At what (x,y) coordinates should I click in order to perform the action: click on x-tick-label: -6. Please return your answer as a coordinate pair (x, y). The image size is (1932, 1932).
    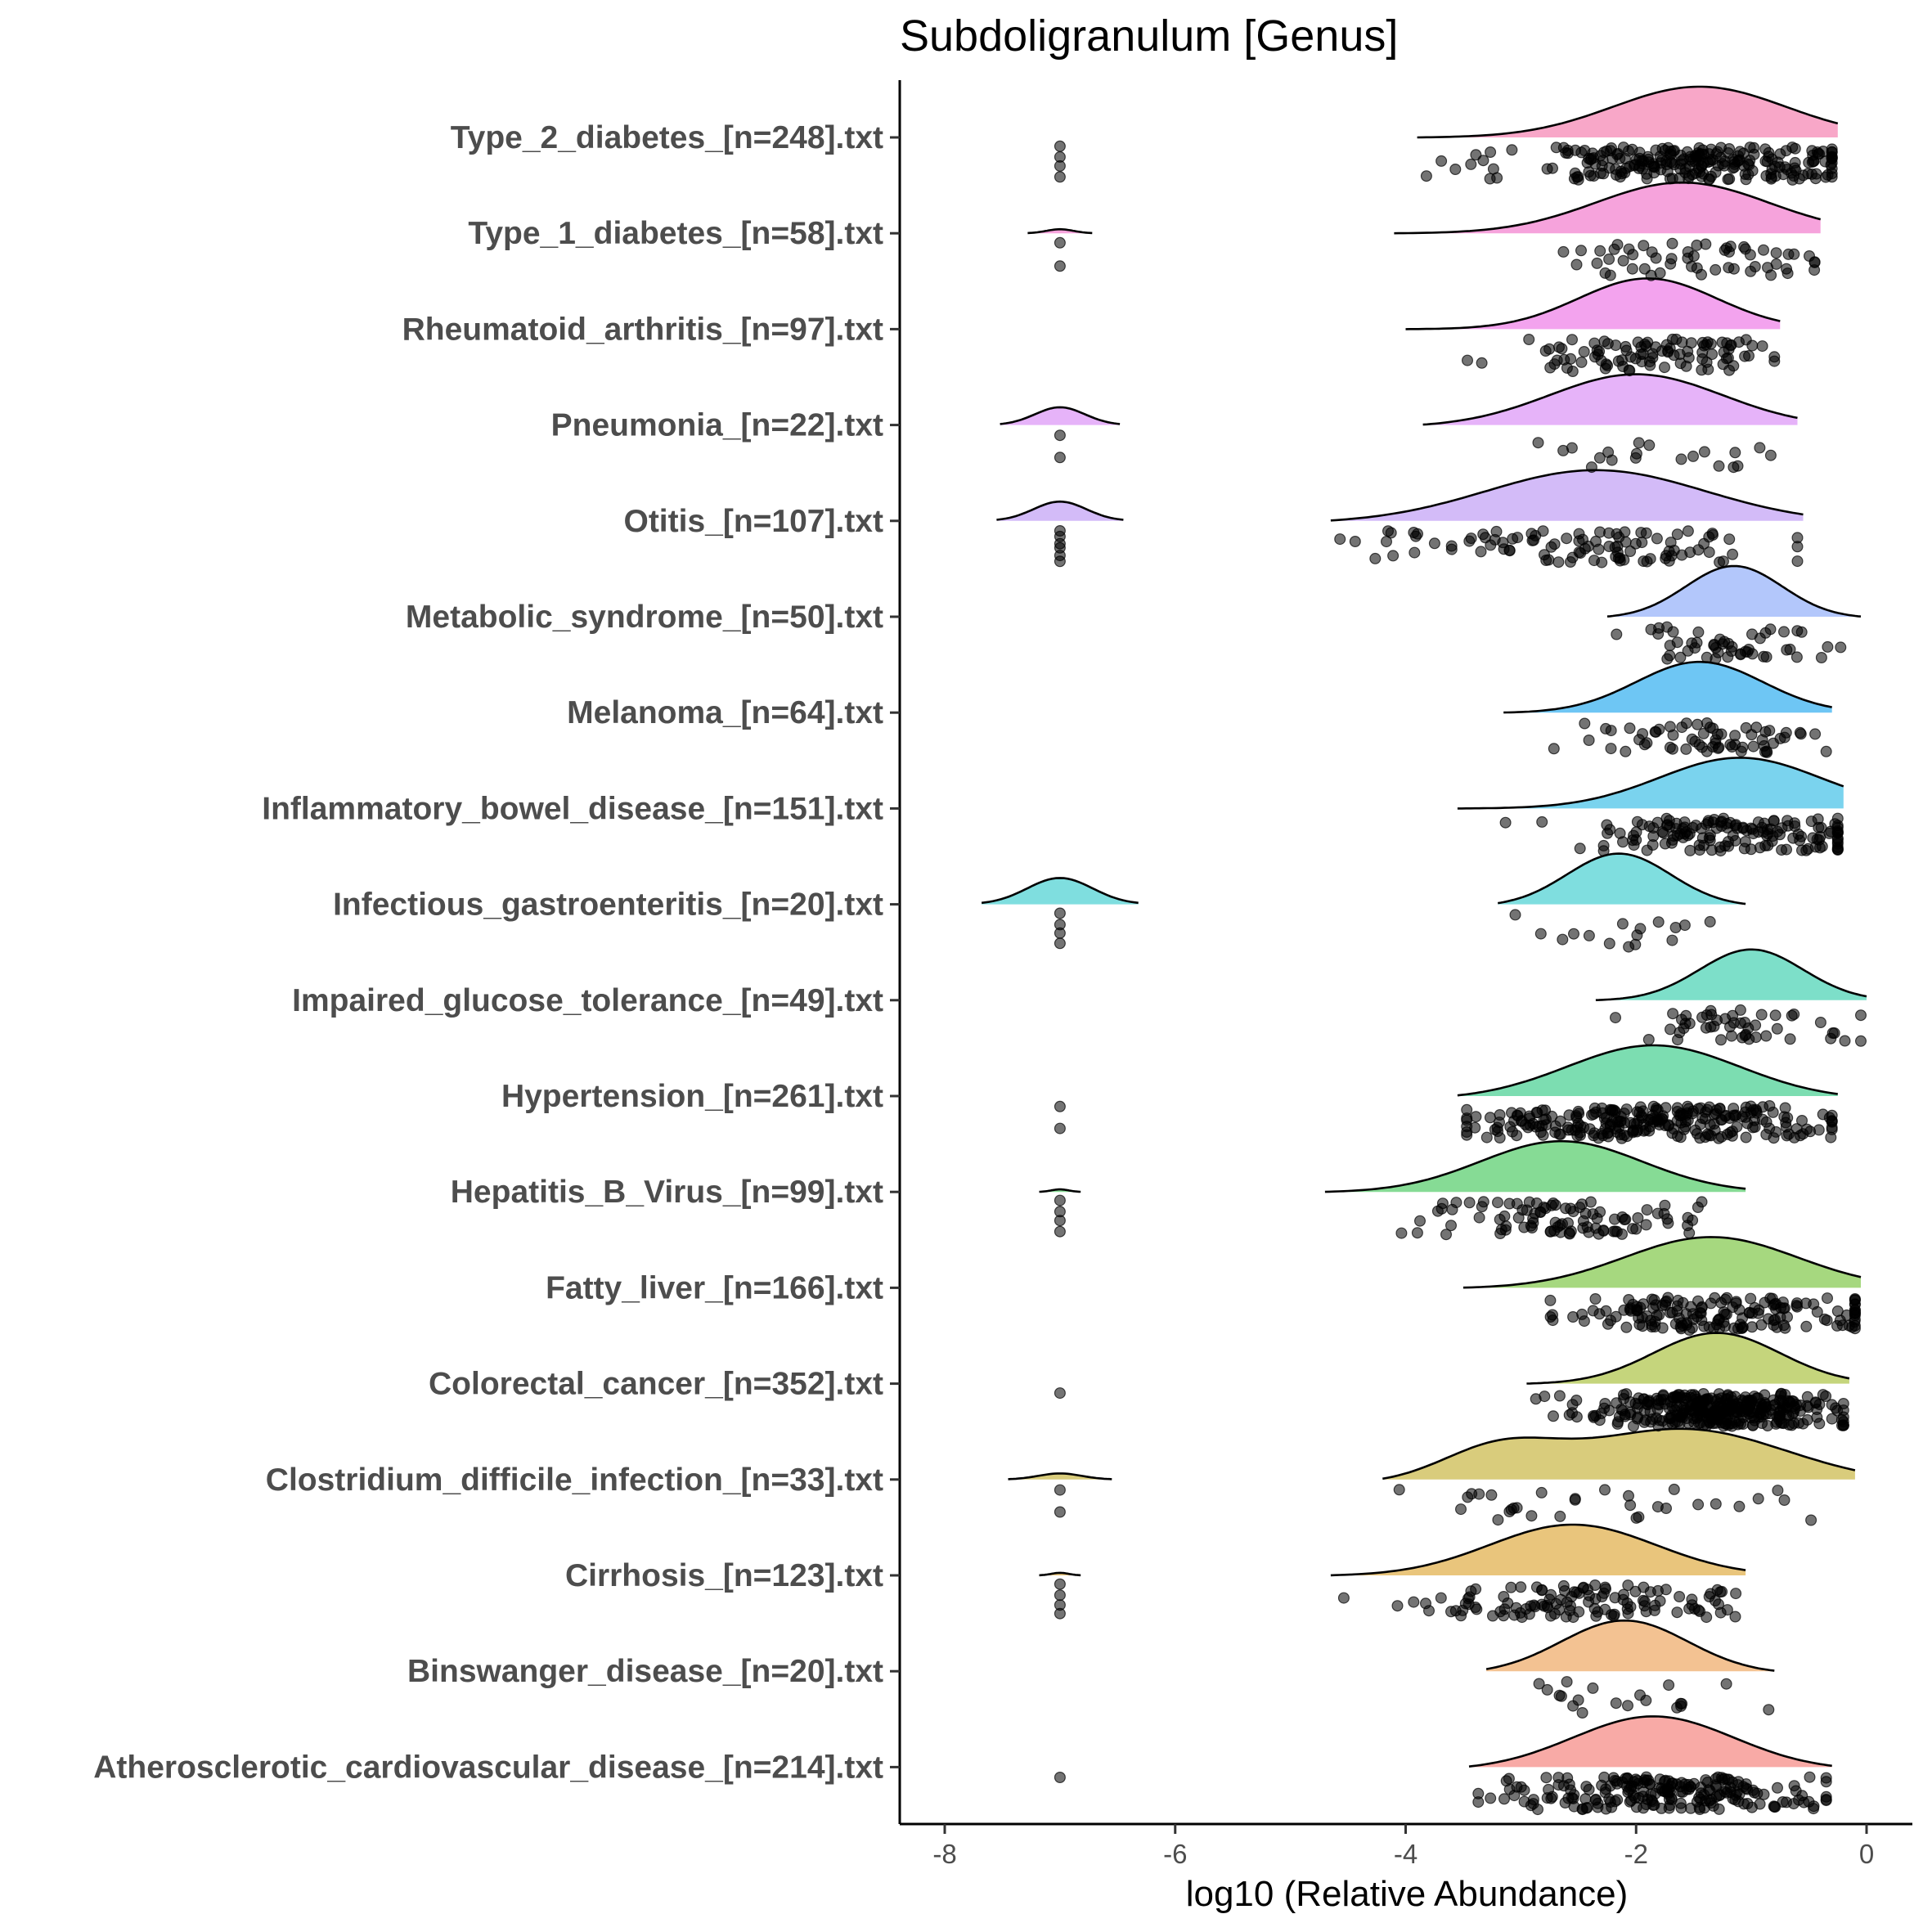
    Looking at the image, I should click on (1175, 1854).